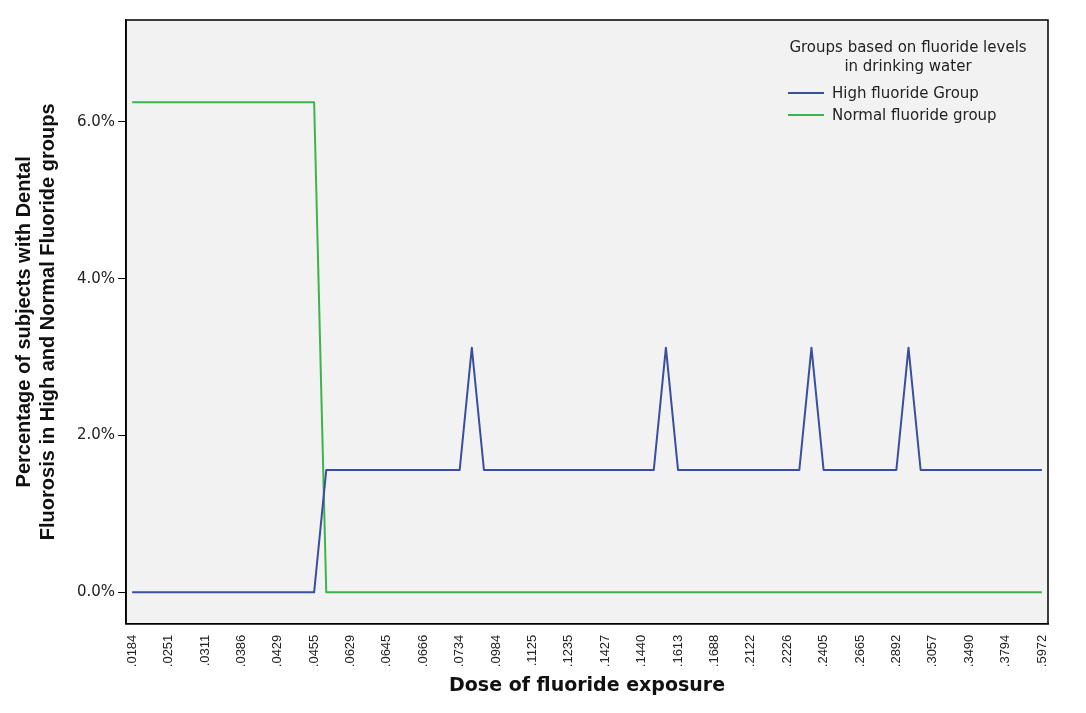  What do you see at coordinates (750, 651) in the screenshot?
I see `x-tick-label: .2122` at bounding box center [750, 651].